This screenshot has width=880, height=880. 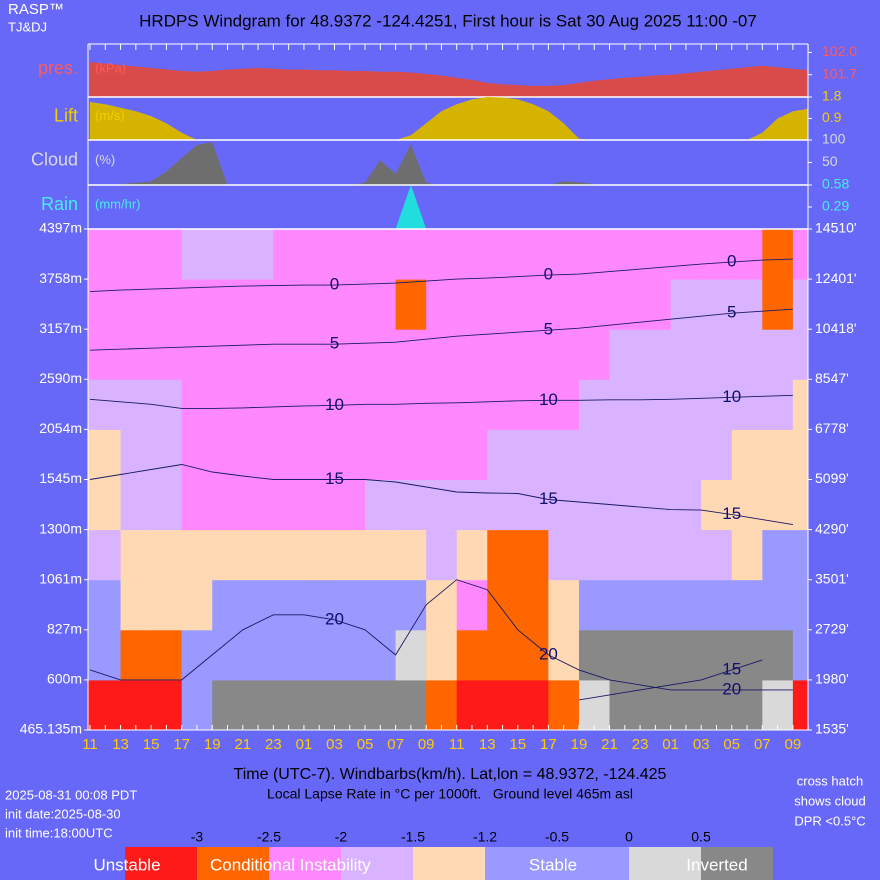 What do you see at coordinates (553, 864) in the screenshot?
I see `legend-label: Stable` at bounding box center [553, 864].